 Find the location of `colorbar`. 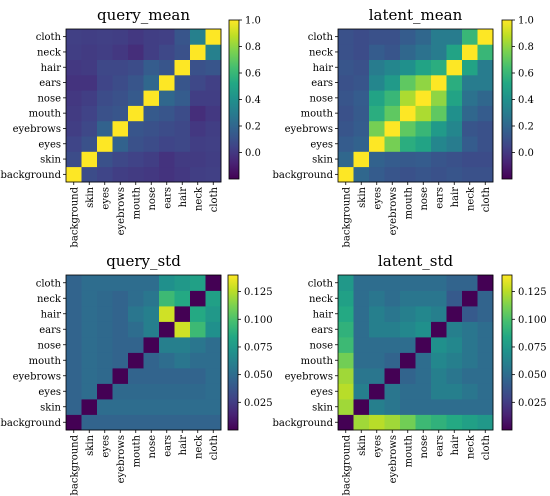

colorbar is located at coordinates (233, 352).